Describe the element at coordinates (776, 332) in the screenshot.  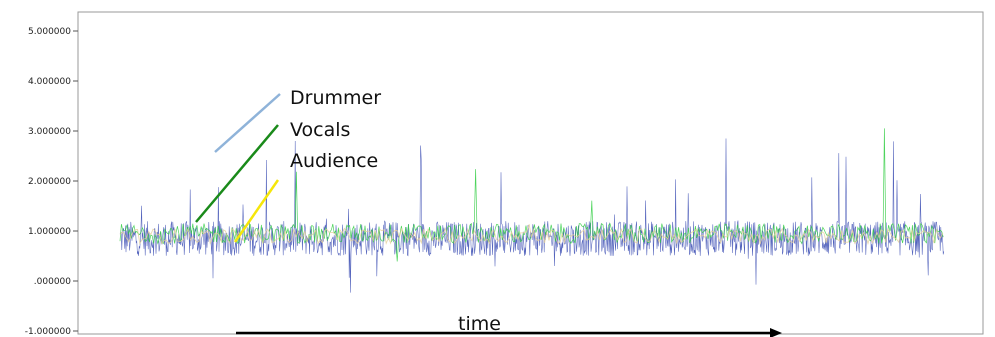
I see `time-arrow-head` at that location.